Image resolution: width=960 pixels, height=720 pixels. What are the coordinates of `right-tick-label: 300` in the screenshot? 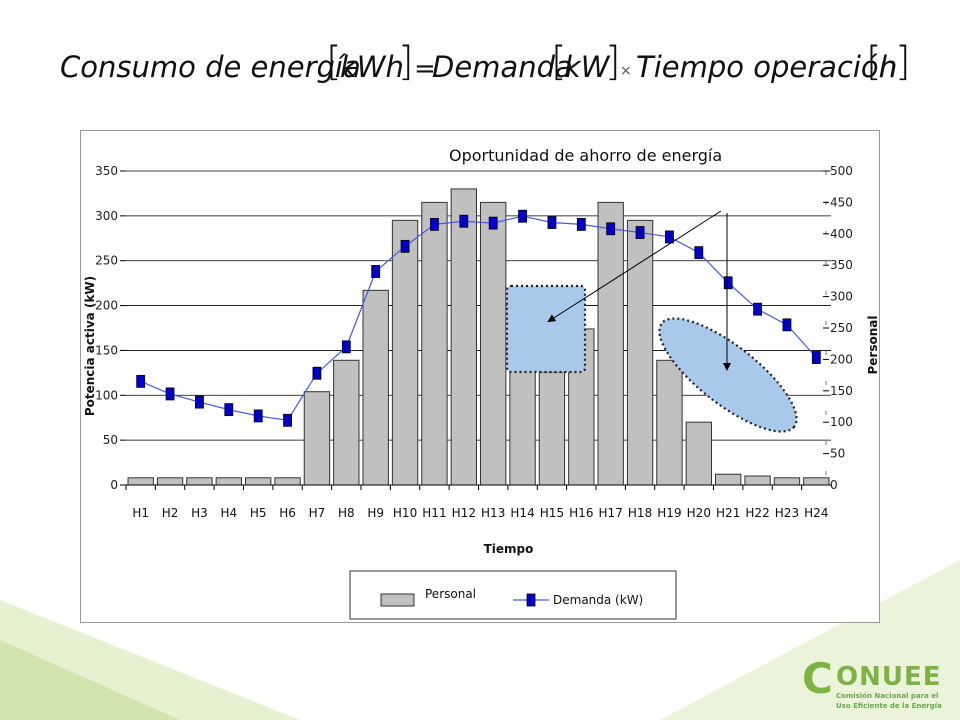 It's located at (841, 297).